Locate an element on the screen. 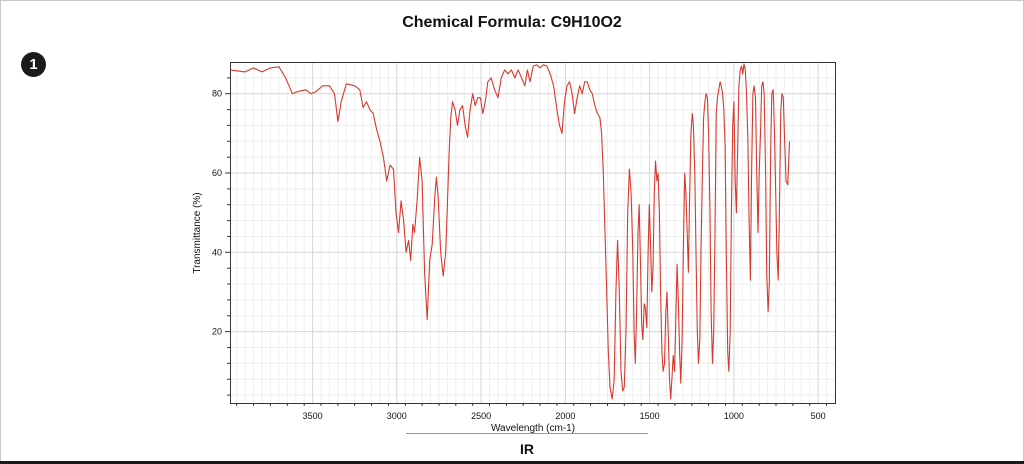  tab-ir: IR is located at coordinates (527, 449).